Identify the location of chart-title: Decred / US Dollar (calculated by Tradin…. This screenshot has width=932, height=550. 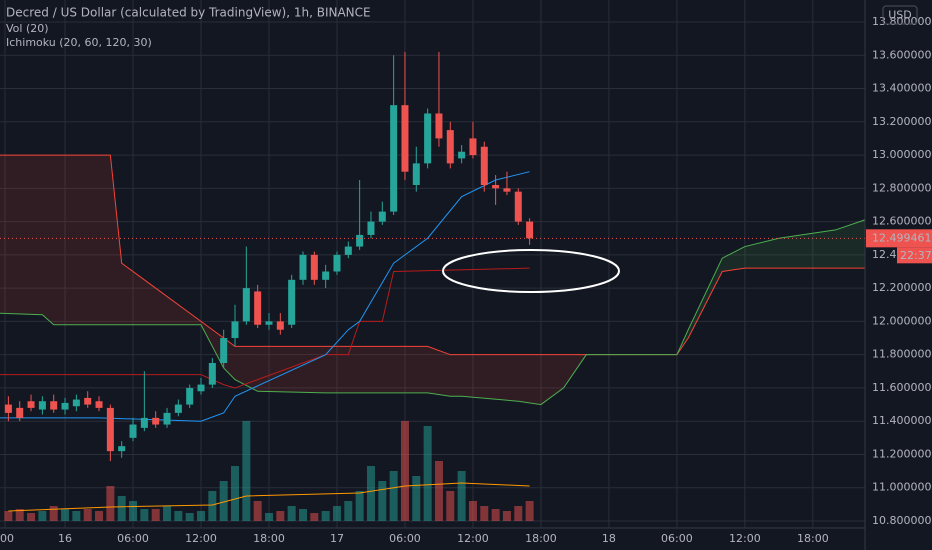
(188, 13).